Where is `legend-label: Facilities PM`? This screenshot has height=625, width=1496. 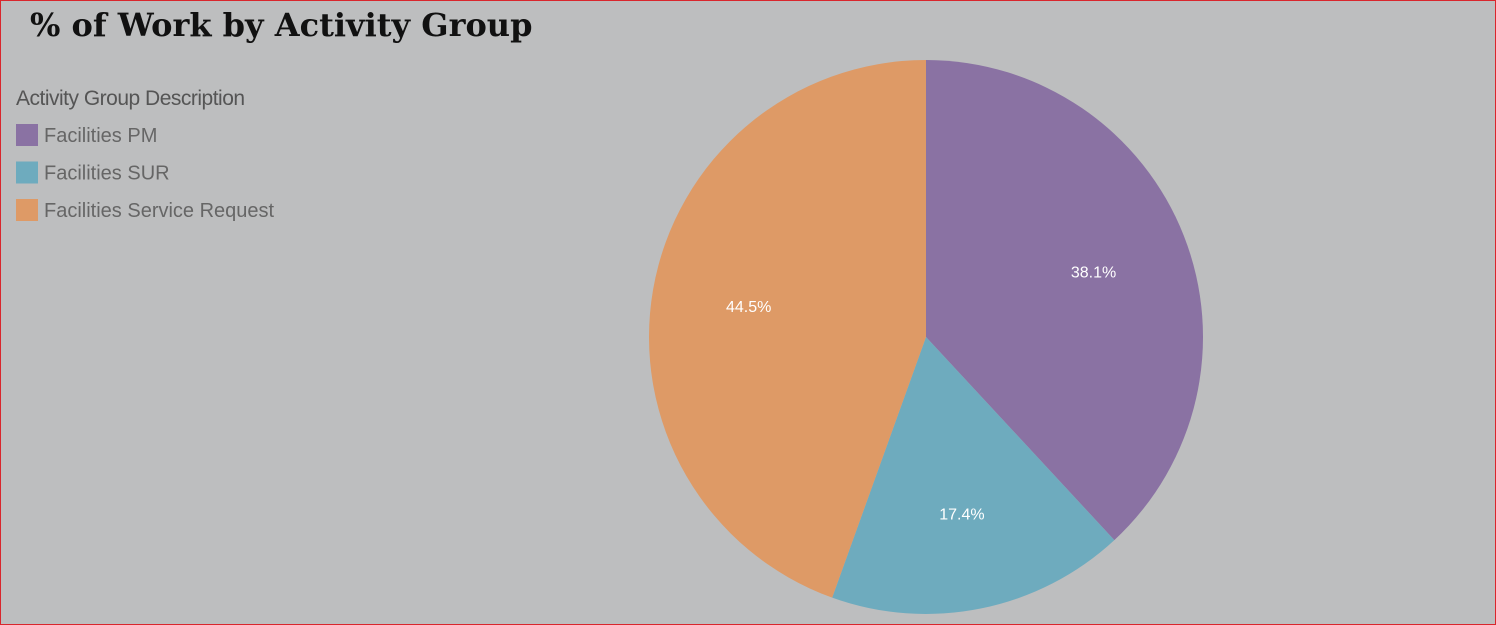 legend-label: Facilities PM is located at coordinates (100, 136).